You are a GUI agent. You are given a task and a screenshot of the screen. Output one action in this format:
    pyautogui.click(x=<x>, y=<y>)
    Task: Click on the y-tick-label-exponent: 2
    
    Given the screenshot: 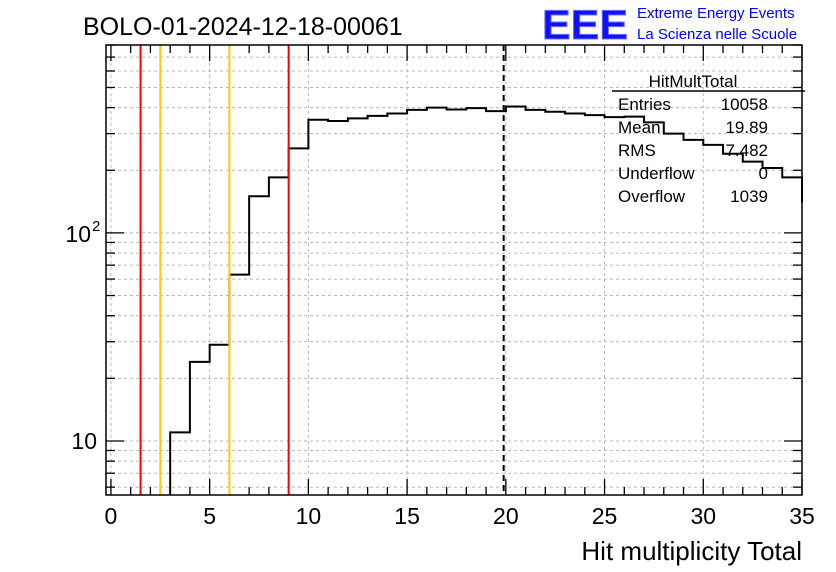 What is the action you would take?
    pyautogui.click(x=96, y=226)
    